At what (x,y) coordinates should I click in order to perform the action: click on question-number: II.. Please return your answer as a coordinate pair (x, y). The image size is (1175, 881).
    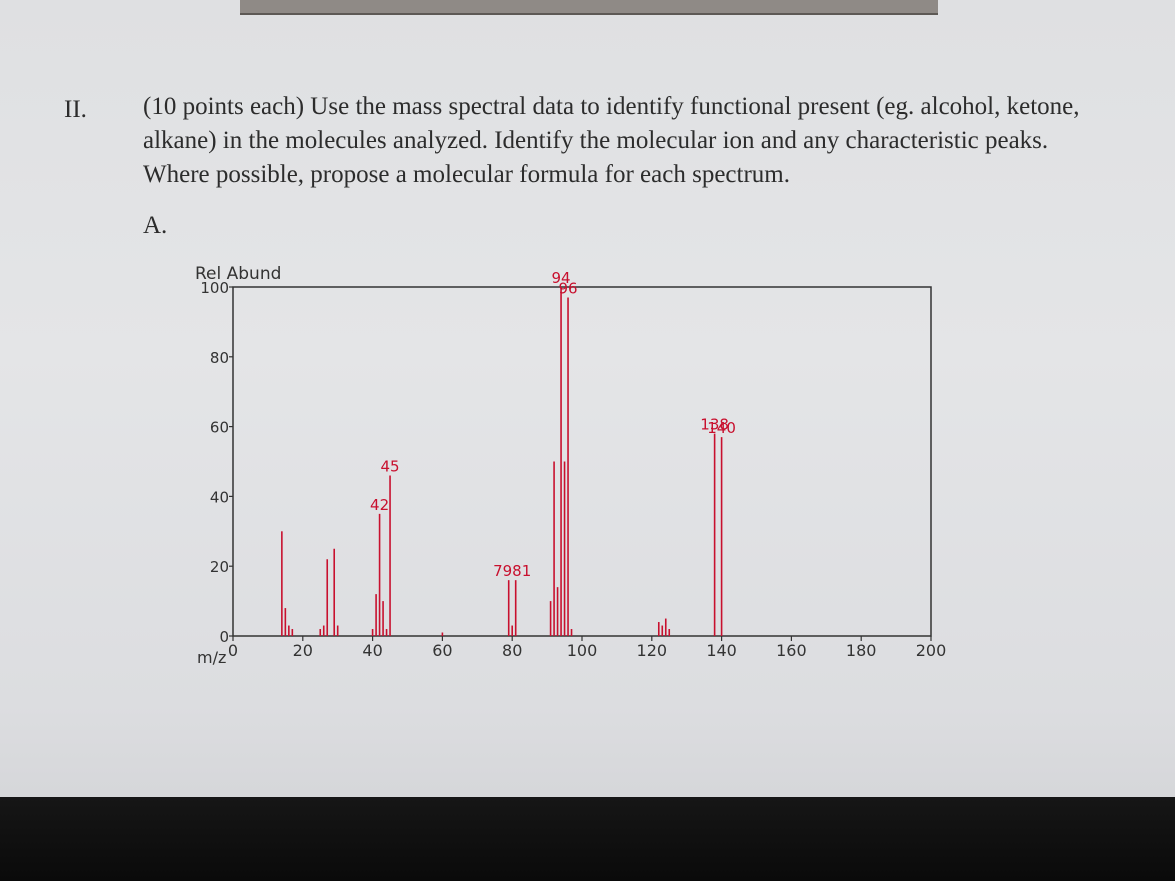
    Looking at the image, I should click on (75, 109).